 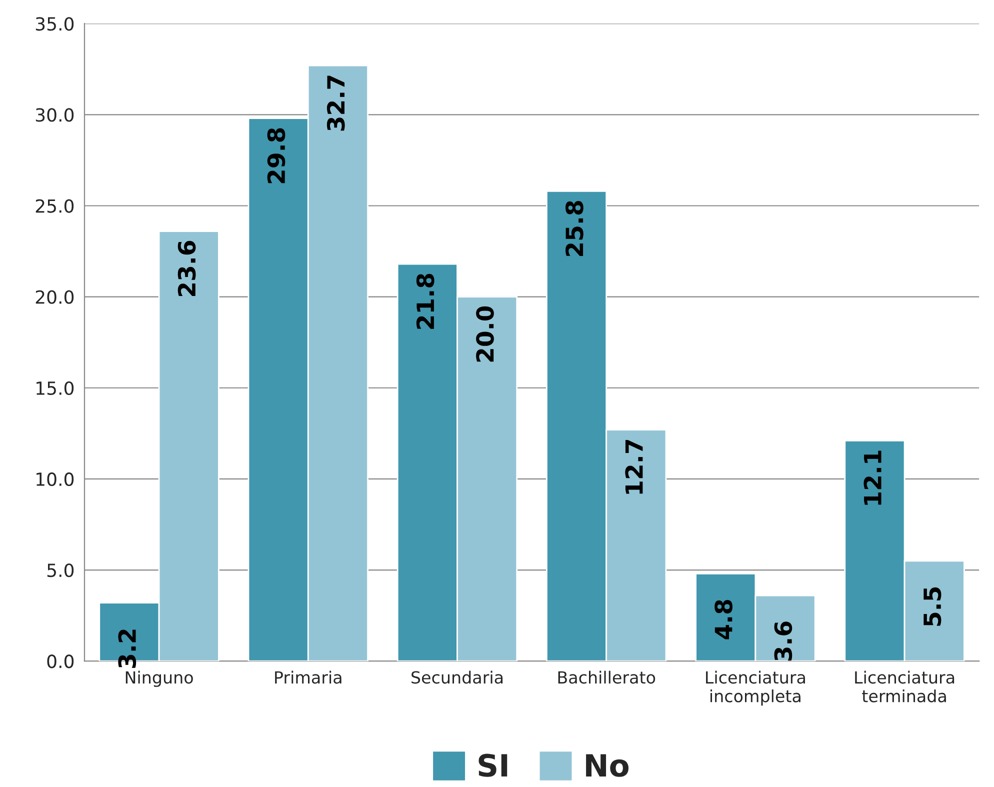 What do you see at coordinates (783, 641) in the screenshot?
I see `data-label: 3.6` at bounding box center [783, 641].